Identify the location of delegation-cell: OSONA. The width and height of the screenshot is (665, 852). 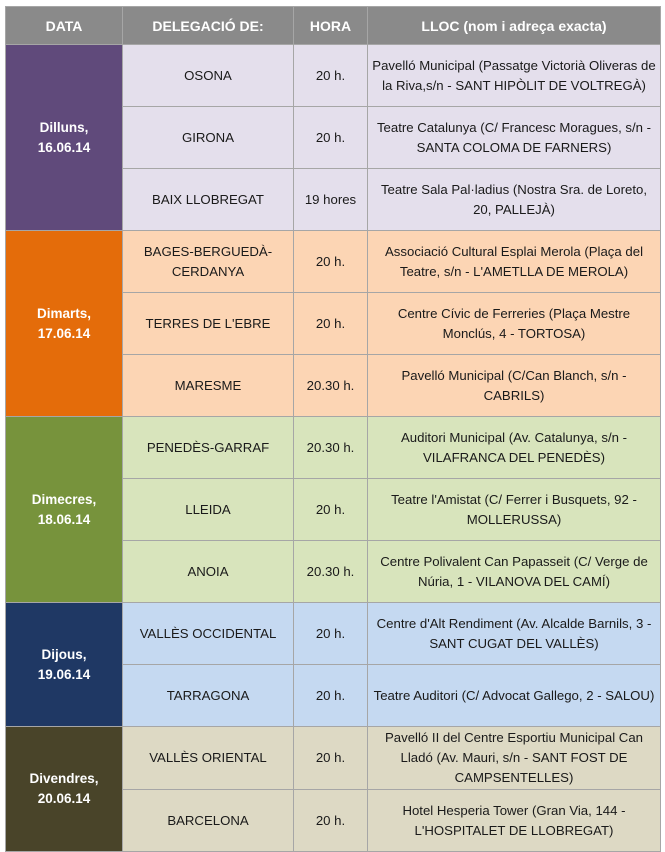
(208, 75).